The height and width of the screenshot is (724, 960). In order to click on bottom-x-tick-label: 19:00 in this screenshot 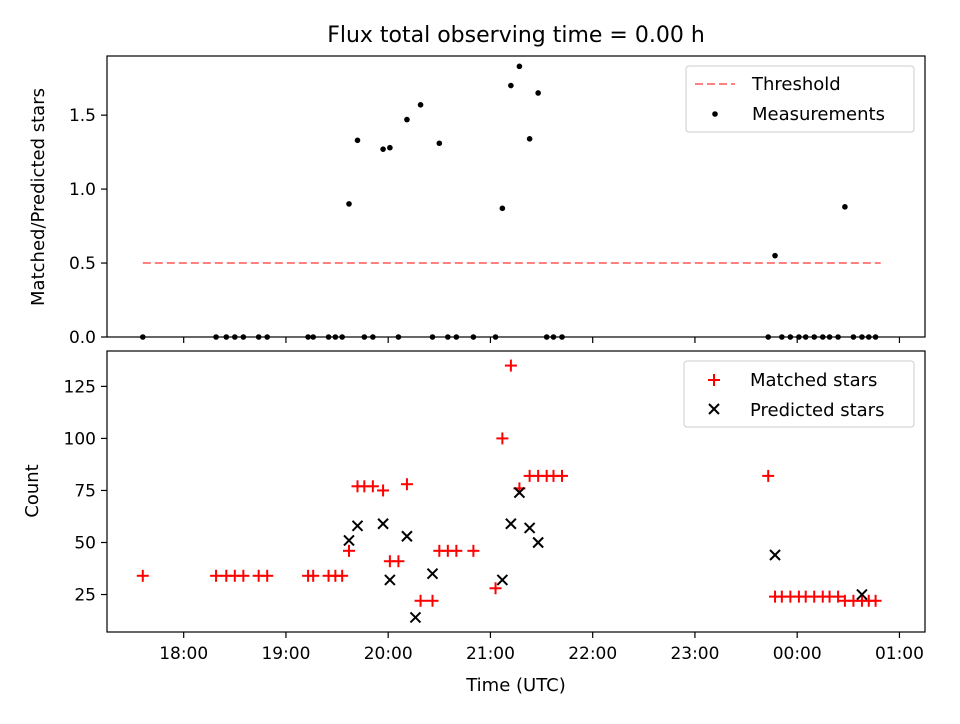, I will do `click(285, 654)`.